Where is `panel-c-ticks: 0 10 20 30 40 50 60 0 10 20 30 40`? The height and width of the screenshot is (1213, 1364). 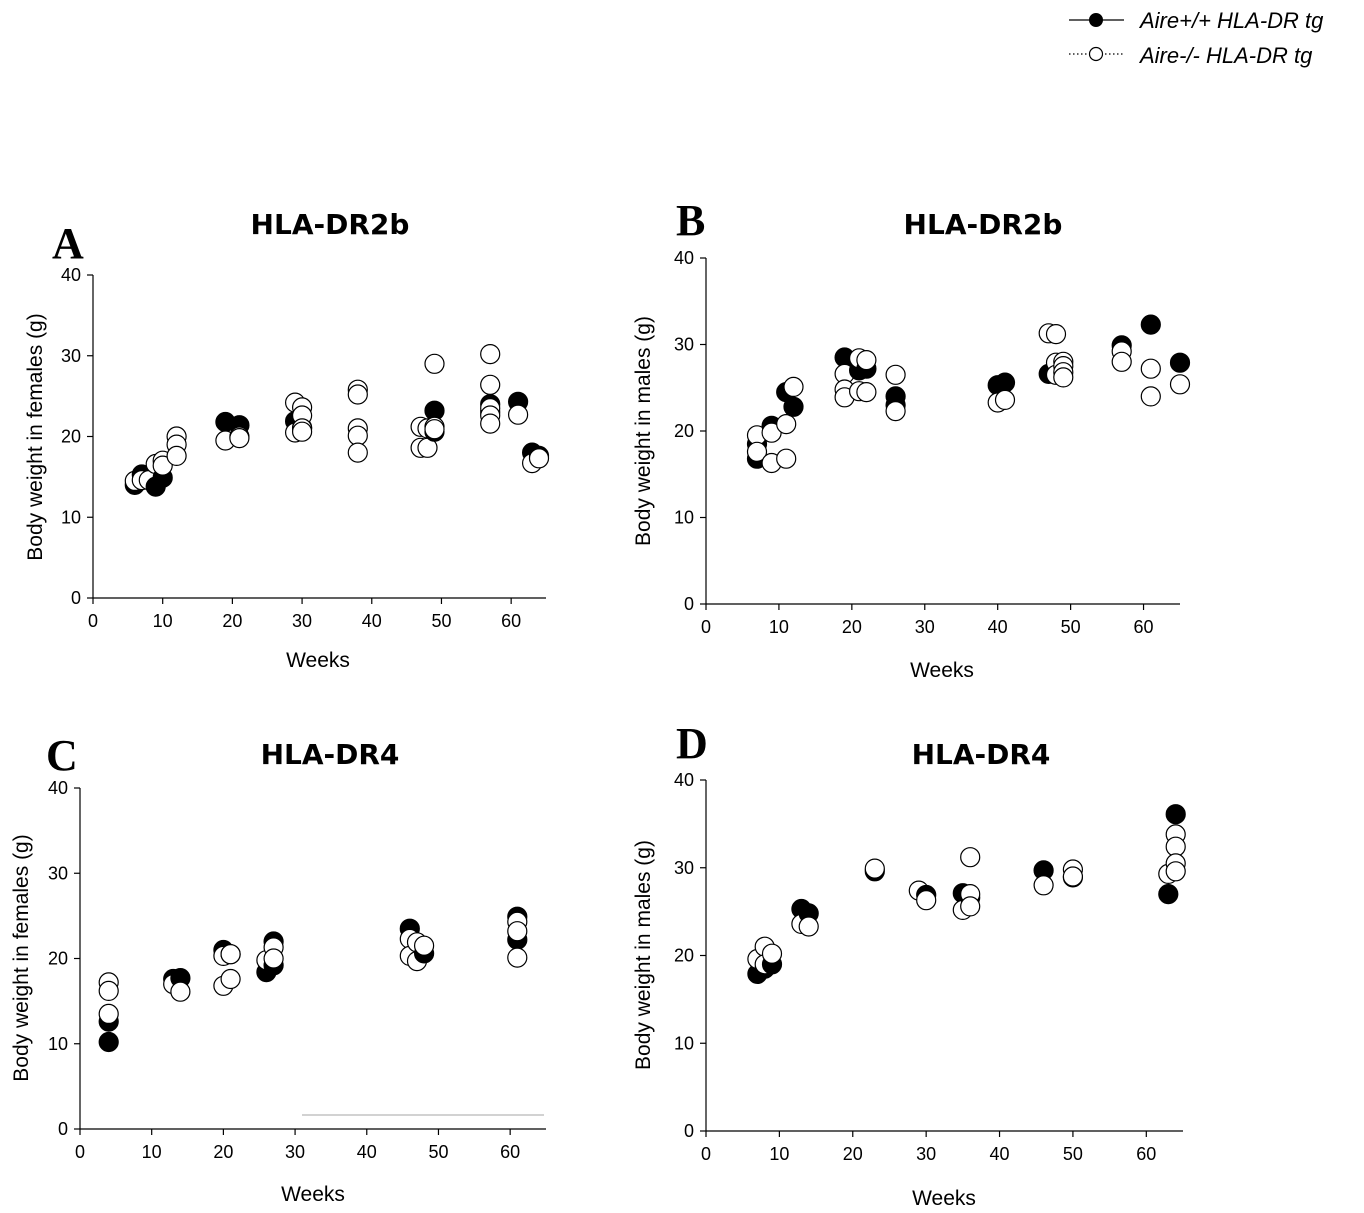 panel-c-ticks: 0 10 20 30 40 50 60 0 10 20 30 40 is located at coordinates (284, 970).